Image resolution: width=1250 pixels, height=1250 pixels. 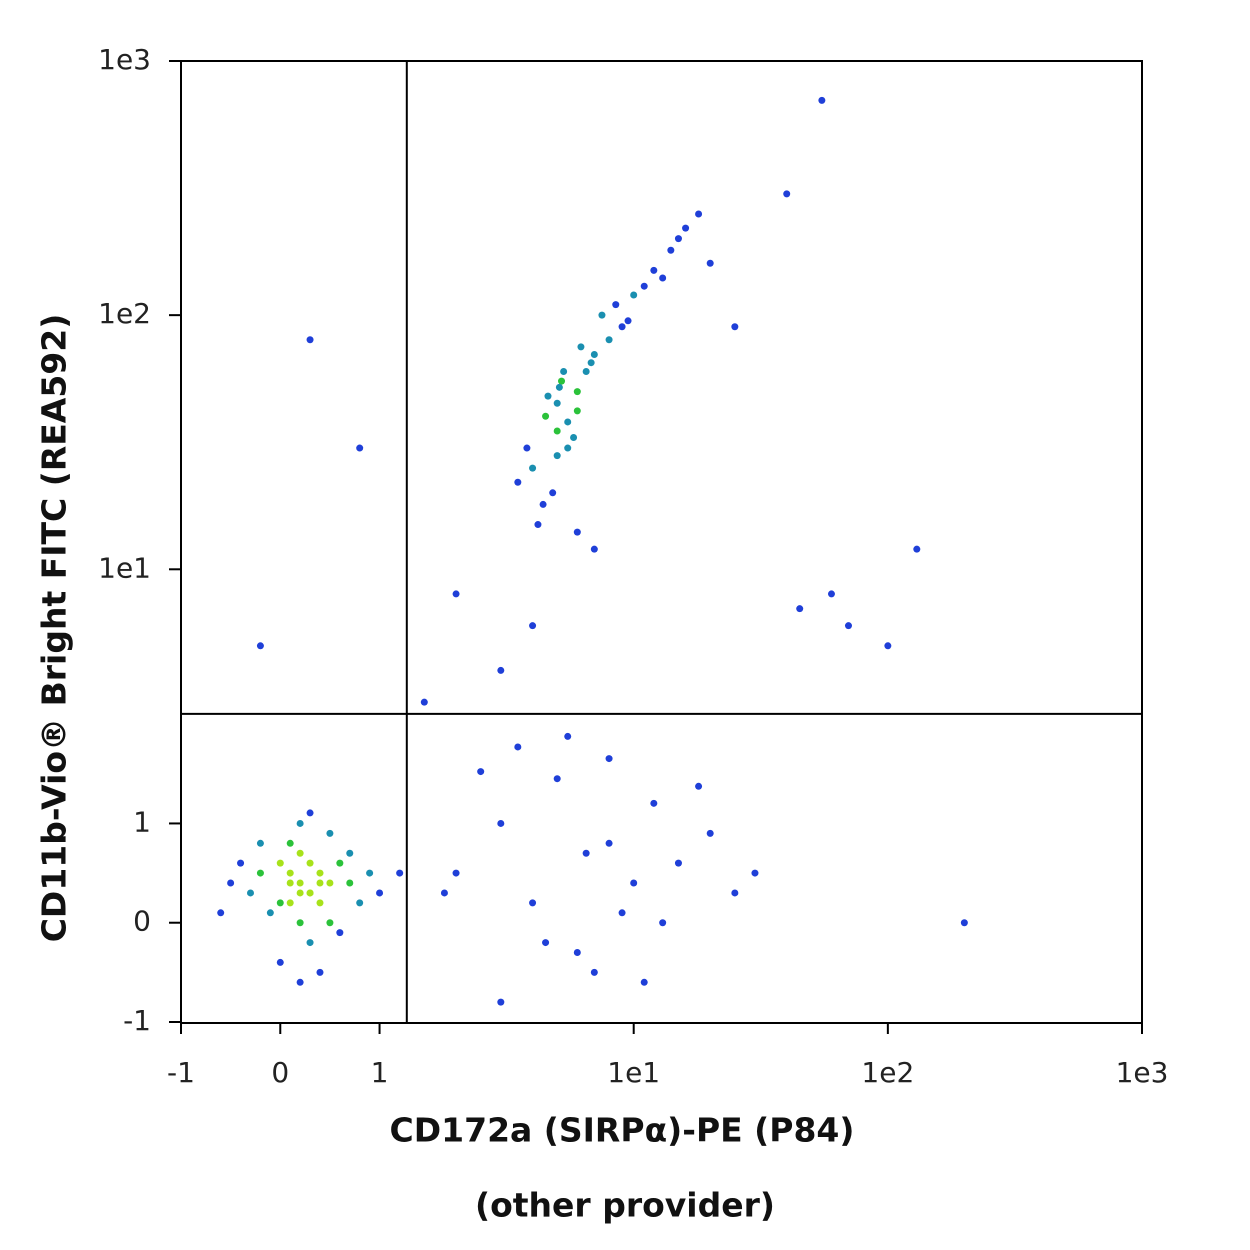 What do you see at coordinates (124, 59) in the screenshot?
I see `y-tick-label: 1e3` at bounding box center [124, 59].